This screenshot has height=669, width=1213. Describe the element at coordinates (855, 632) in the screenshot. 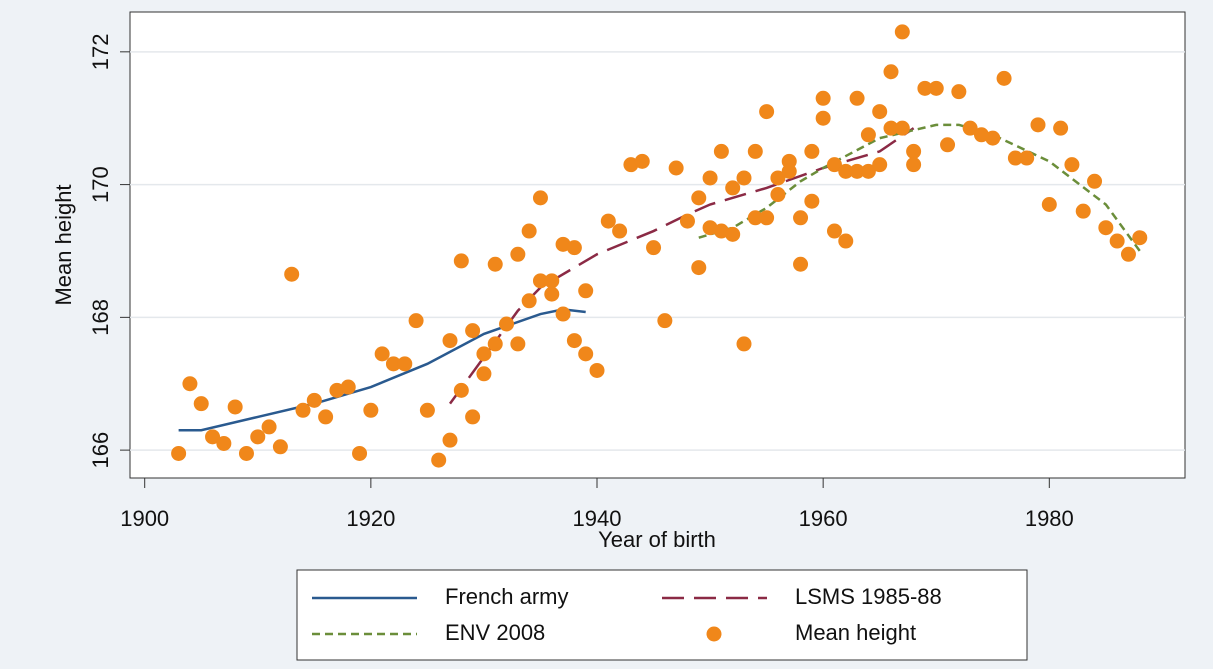

I see `legend-label: Mean height` at that location.